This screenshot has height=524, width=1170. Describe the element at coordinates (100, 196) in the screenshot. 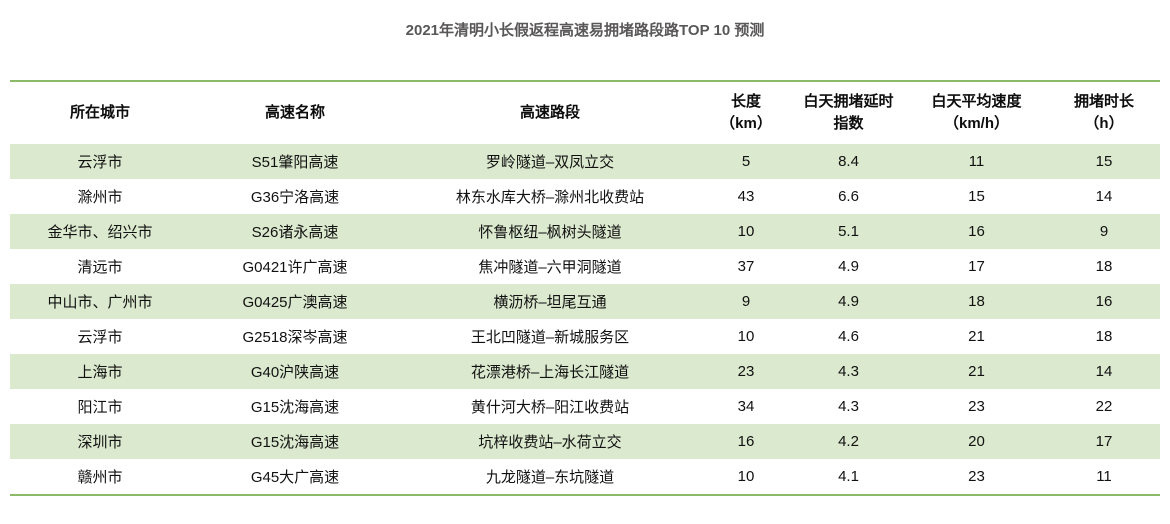

I see `cell-city: 滁州市` at that location.